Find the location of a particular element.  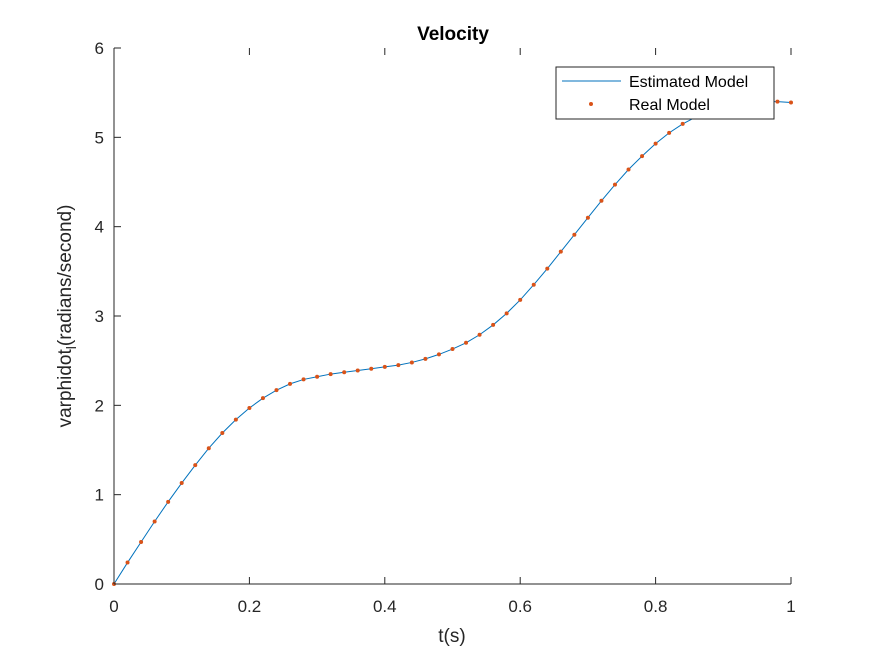

y-tick-label: 0 is located at coordinates (99, 584).